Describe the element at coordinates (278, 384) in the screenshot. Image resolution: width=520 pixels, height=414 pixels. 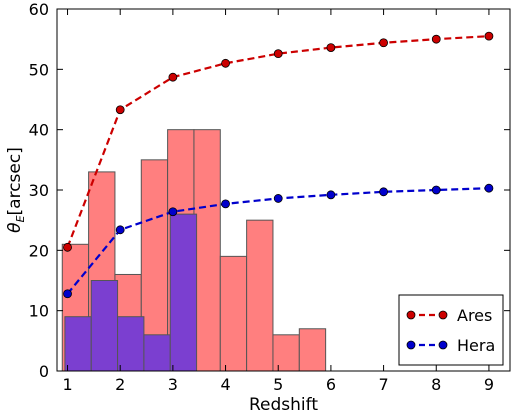
I see `x-tick-label: 5` at that location.